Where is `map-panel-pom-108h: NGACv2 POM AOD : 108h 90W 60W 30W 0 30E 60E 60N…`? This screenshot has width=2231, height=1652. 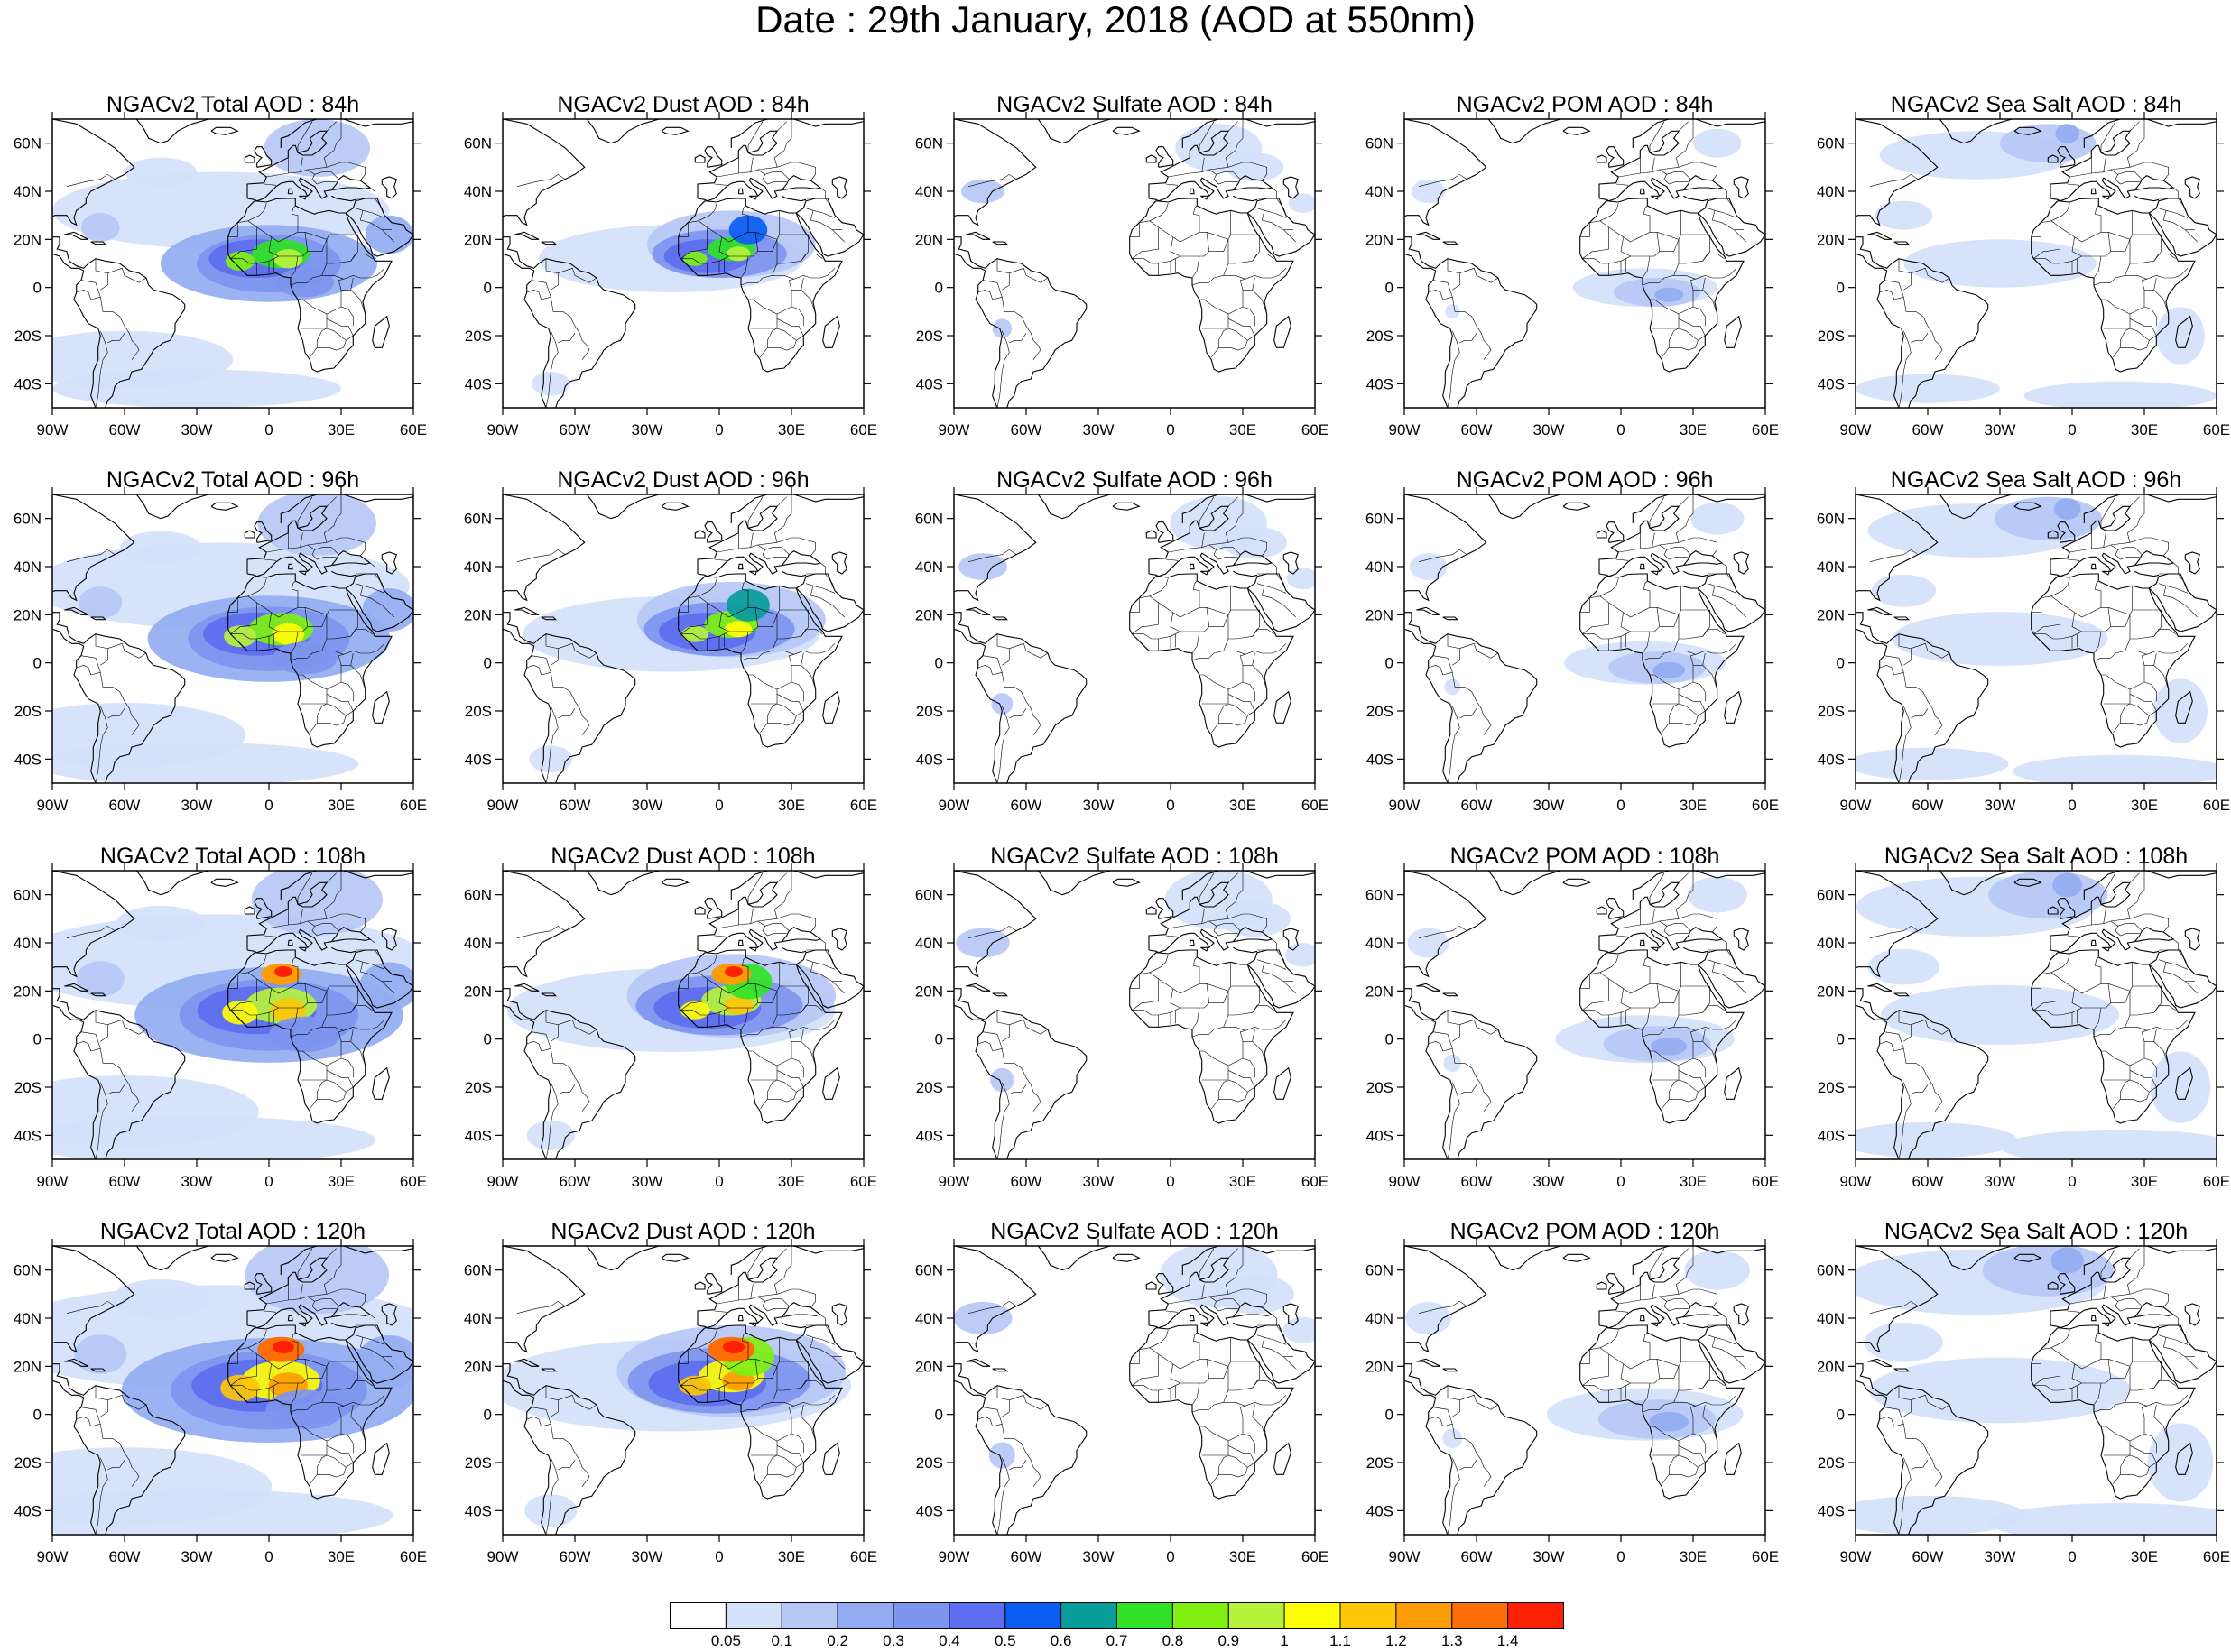
map-panel-pom-108h: NGACv2 POM AOD : 108h 90W 60W 30W 0 30E 60E 60N… is located at coordinates (1572, 1017).